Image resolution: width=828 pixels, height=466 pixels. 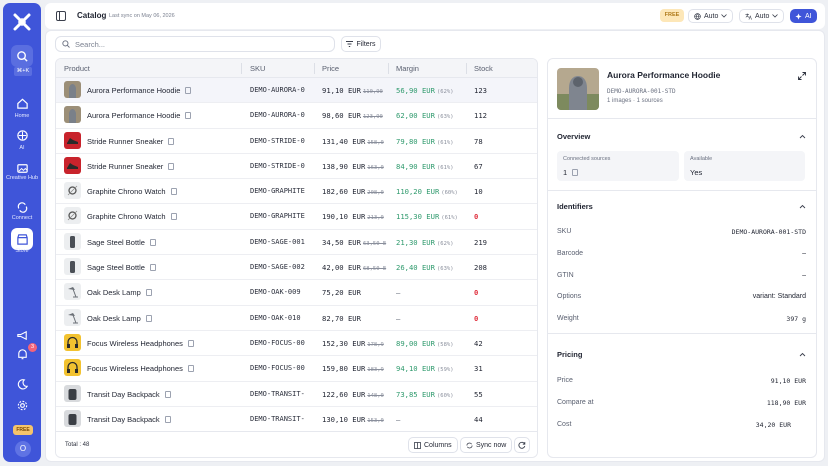 I want to click on price-value: 98,60 EUR, so click(x=341, y=116).